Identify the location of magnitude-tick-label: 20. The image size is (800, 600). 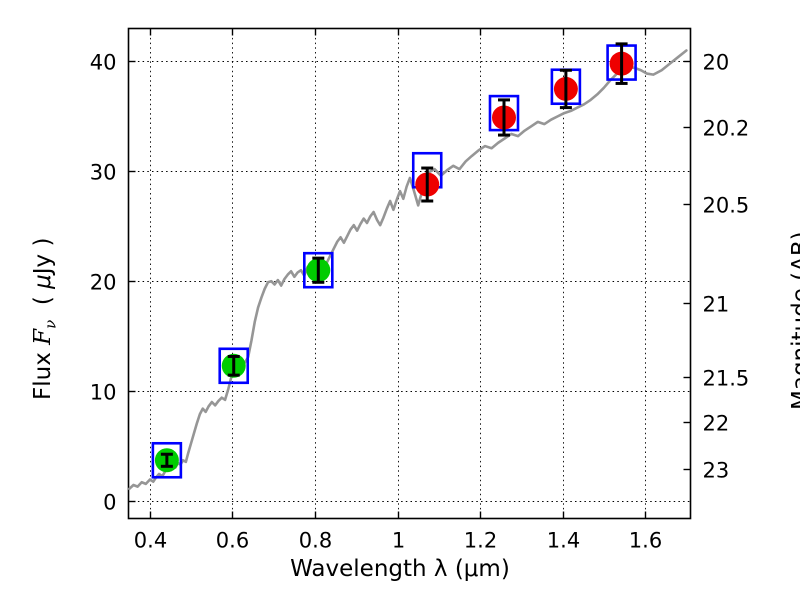
(716, 63).